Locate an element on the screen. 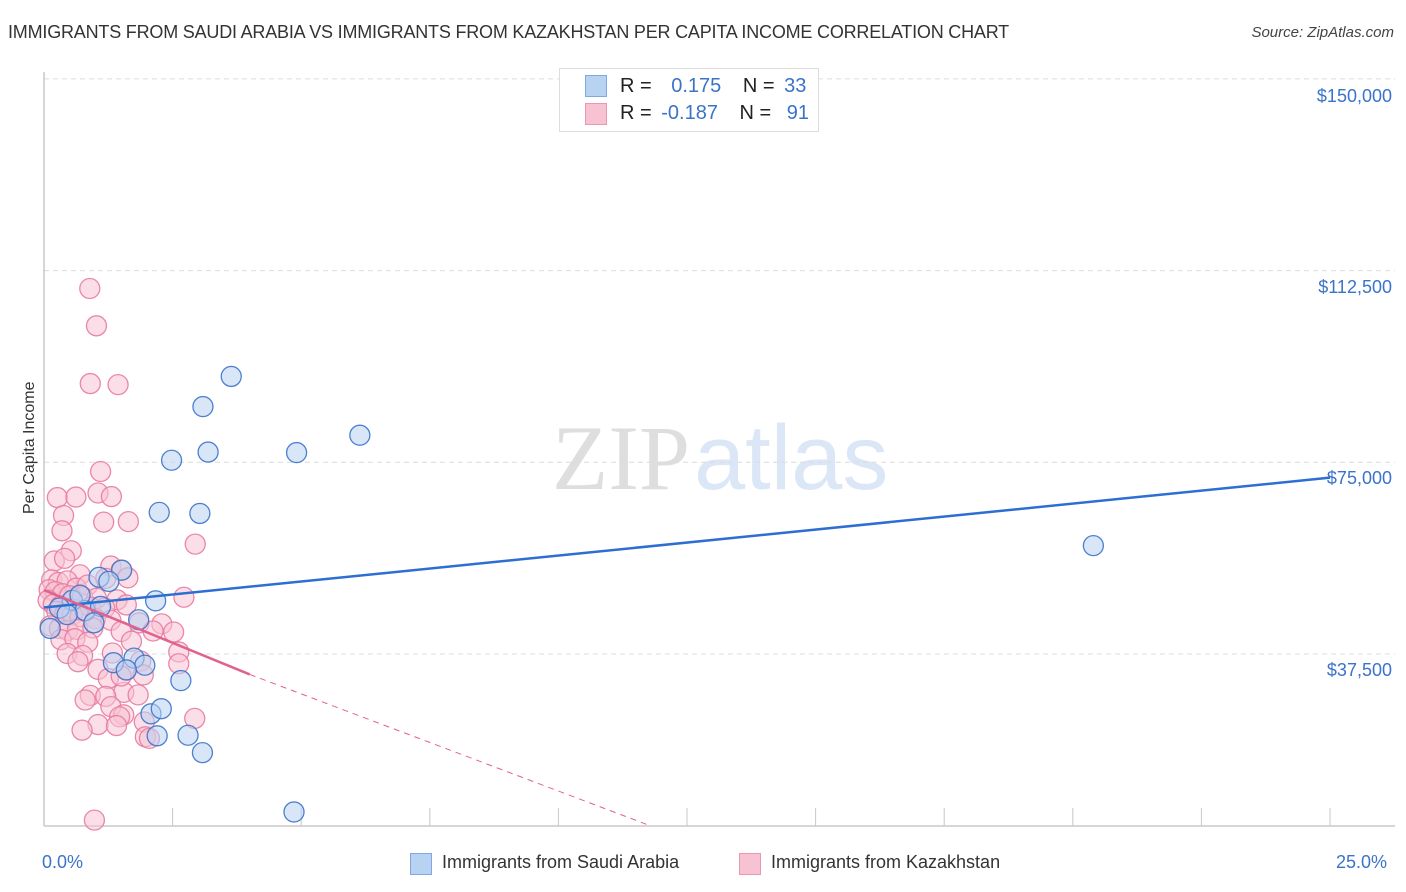 The width and height of the screenshot is (1406, 892). r-value: -0.187 is located at coordinates (689, 113).